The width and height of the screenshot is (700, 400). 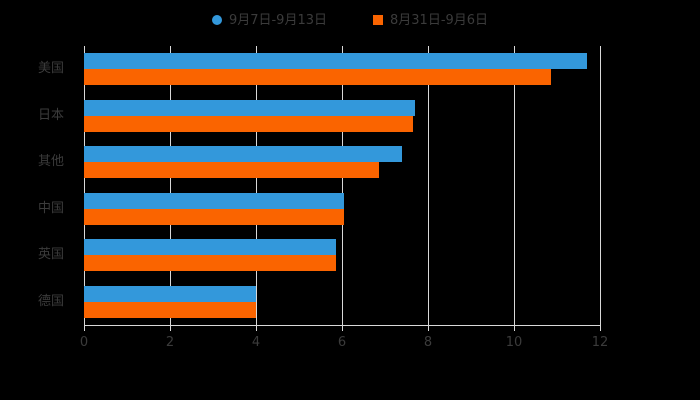 I want to click on legend-label-series-0: 9月7日-9月13日, so click(x=277, y=20).